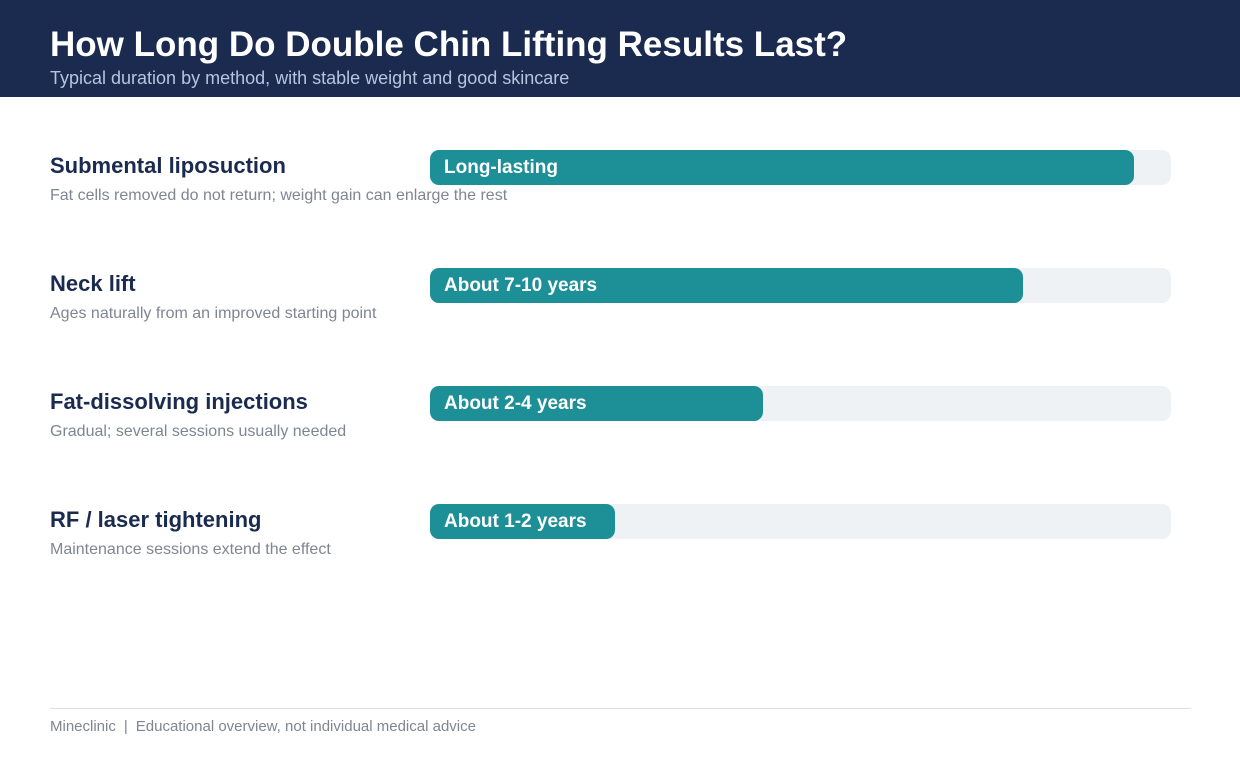 The height and width of the screenshot is (760, 1240). I want to click on bar-track: About 1-2 years, so click(800, 521).